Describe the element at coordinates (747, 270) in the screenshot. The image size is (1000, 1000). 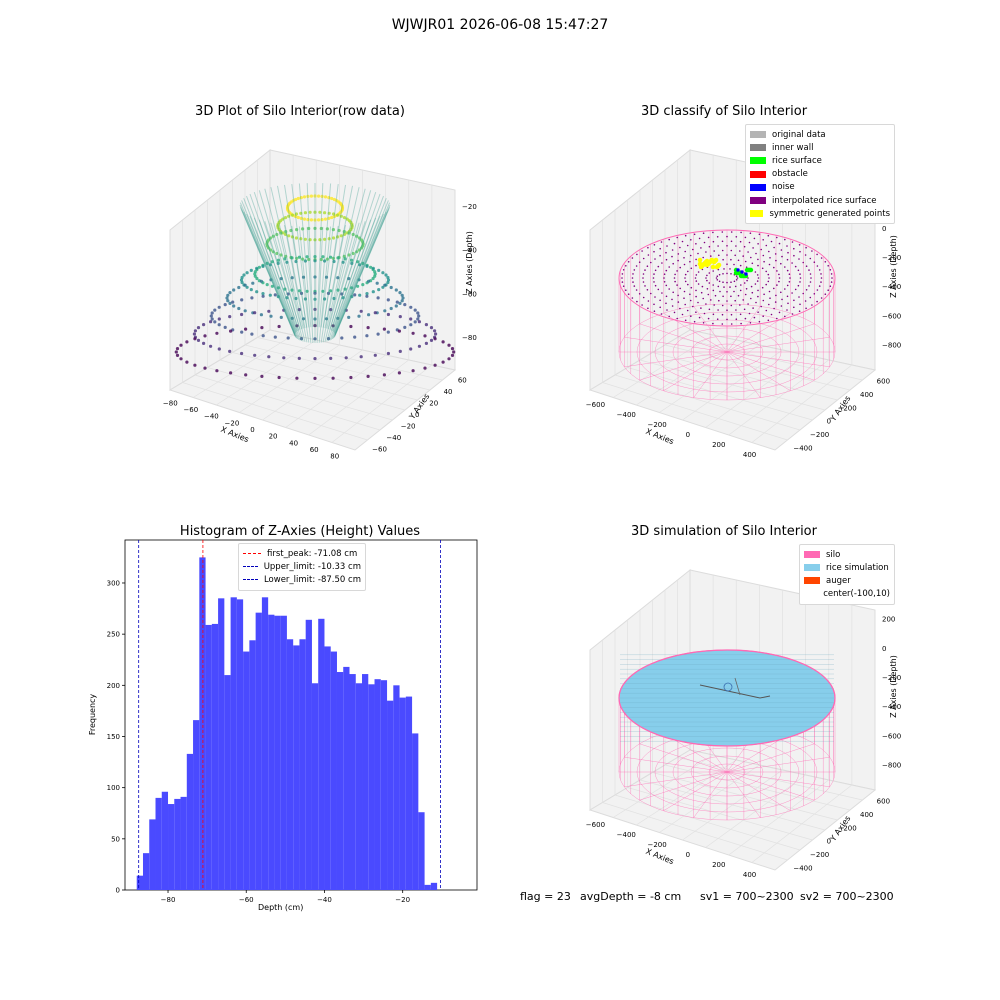
I see `rice-surface-point` at that location.